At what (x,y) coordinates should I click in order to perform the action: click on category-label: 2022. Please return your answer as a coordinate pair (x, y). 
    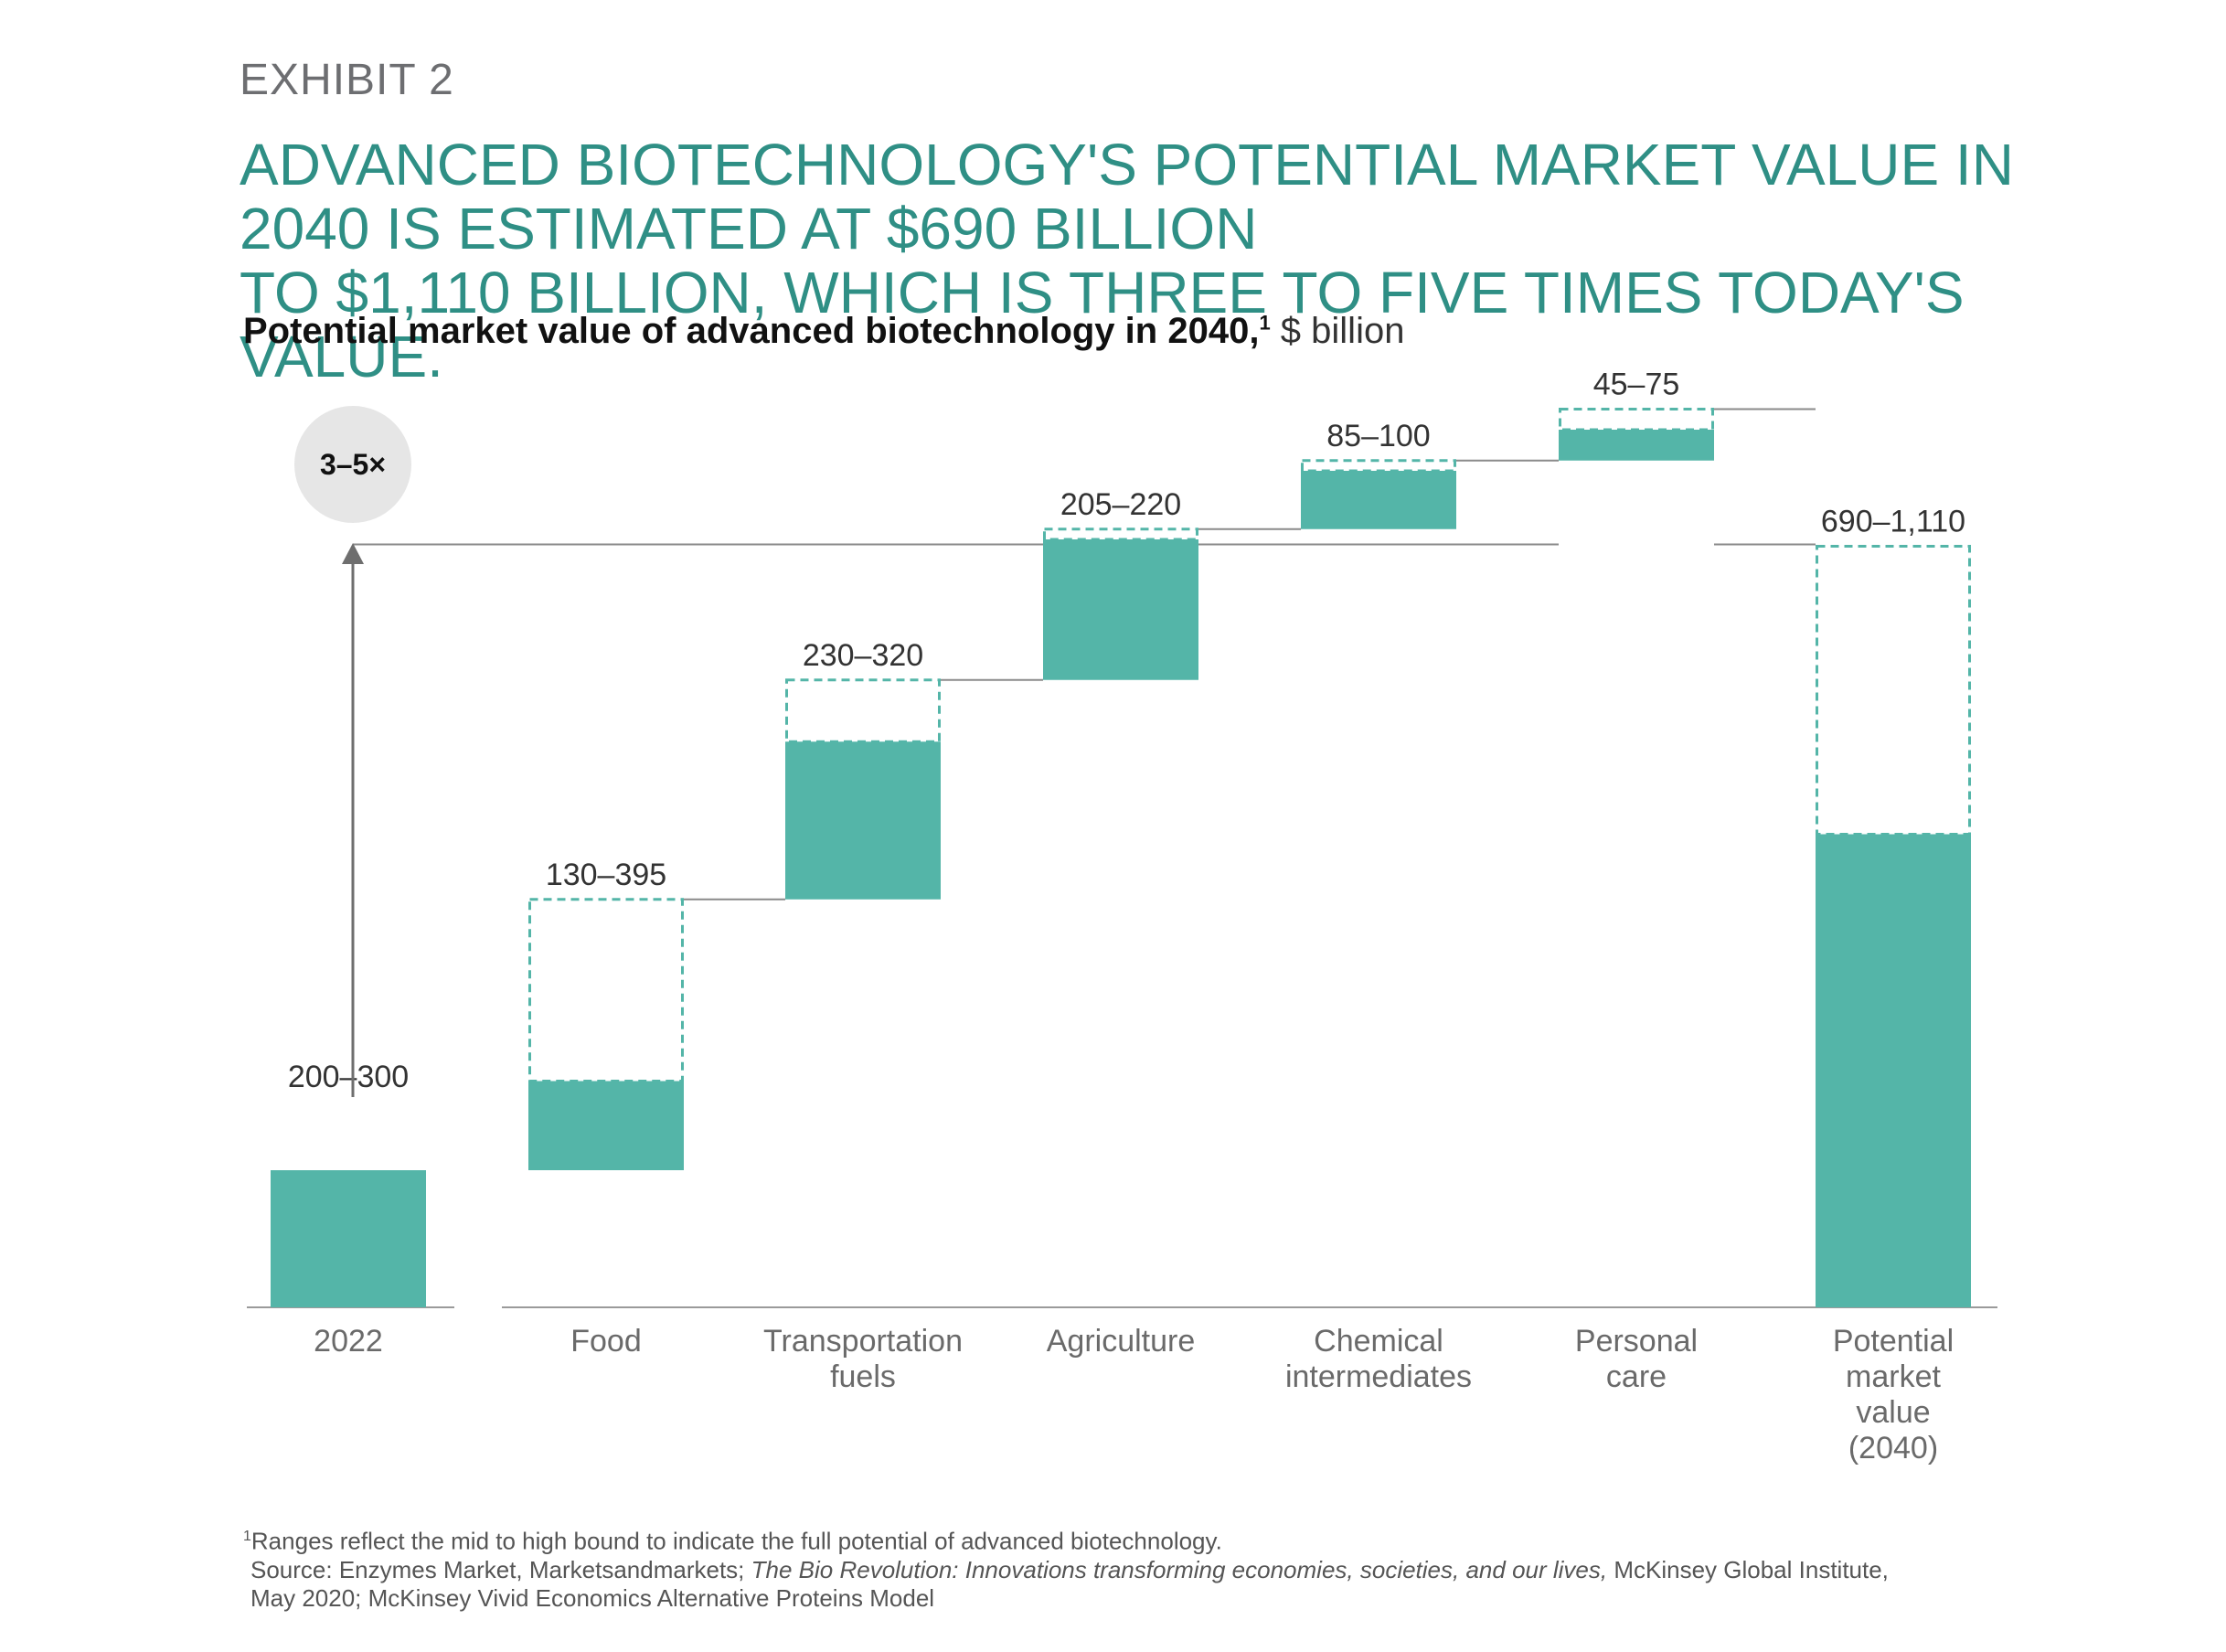
    Looking at the image, I should click on (348, 1341).